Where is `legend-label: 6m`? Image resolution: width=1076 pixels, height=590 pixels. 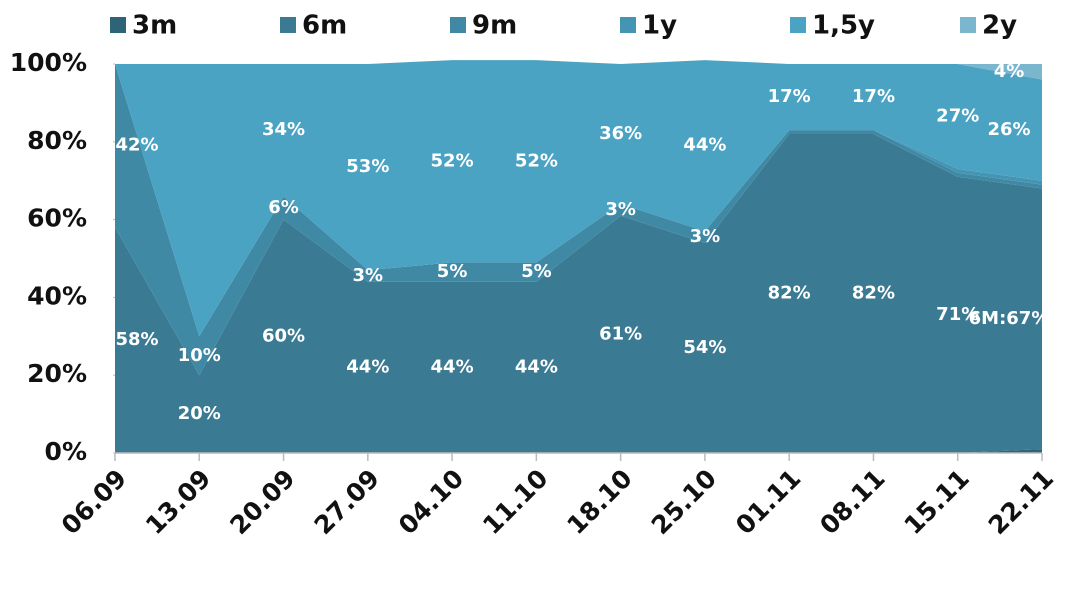
legend-label: 6m is located at coordinates (324, 26).